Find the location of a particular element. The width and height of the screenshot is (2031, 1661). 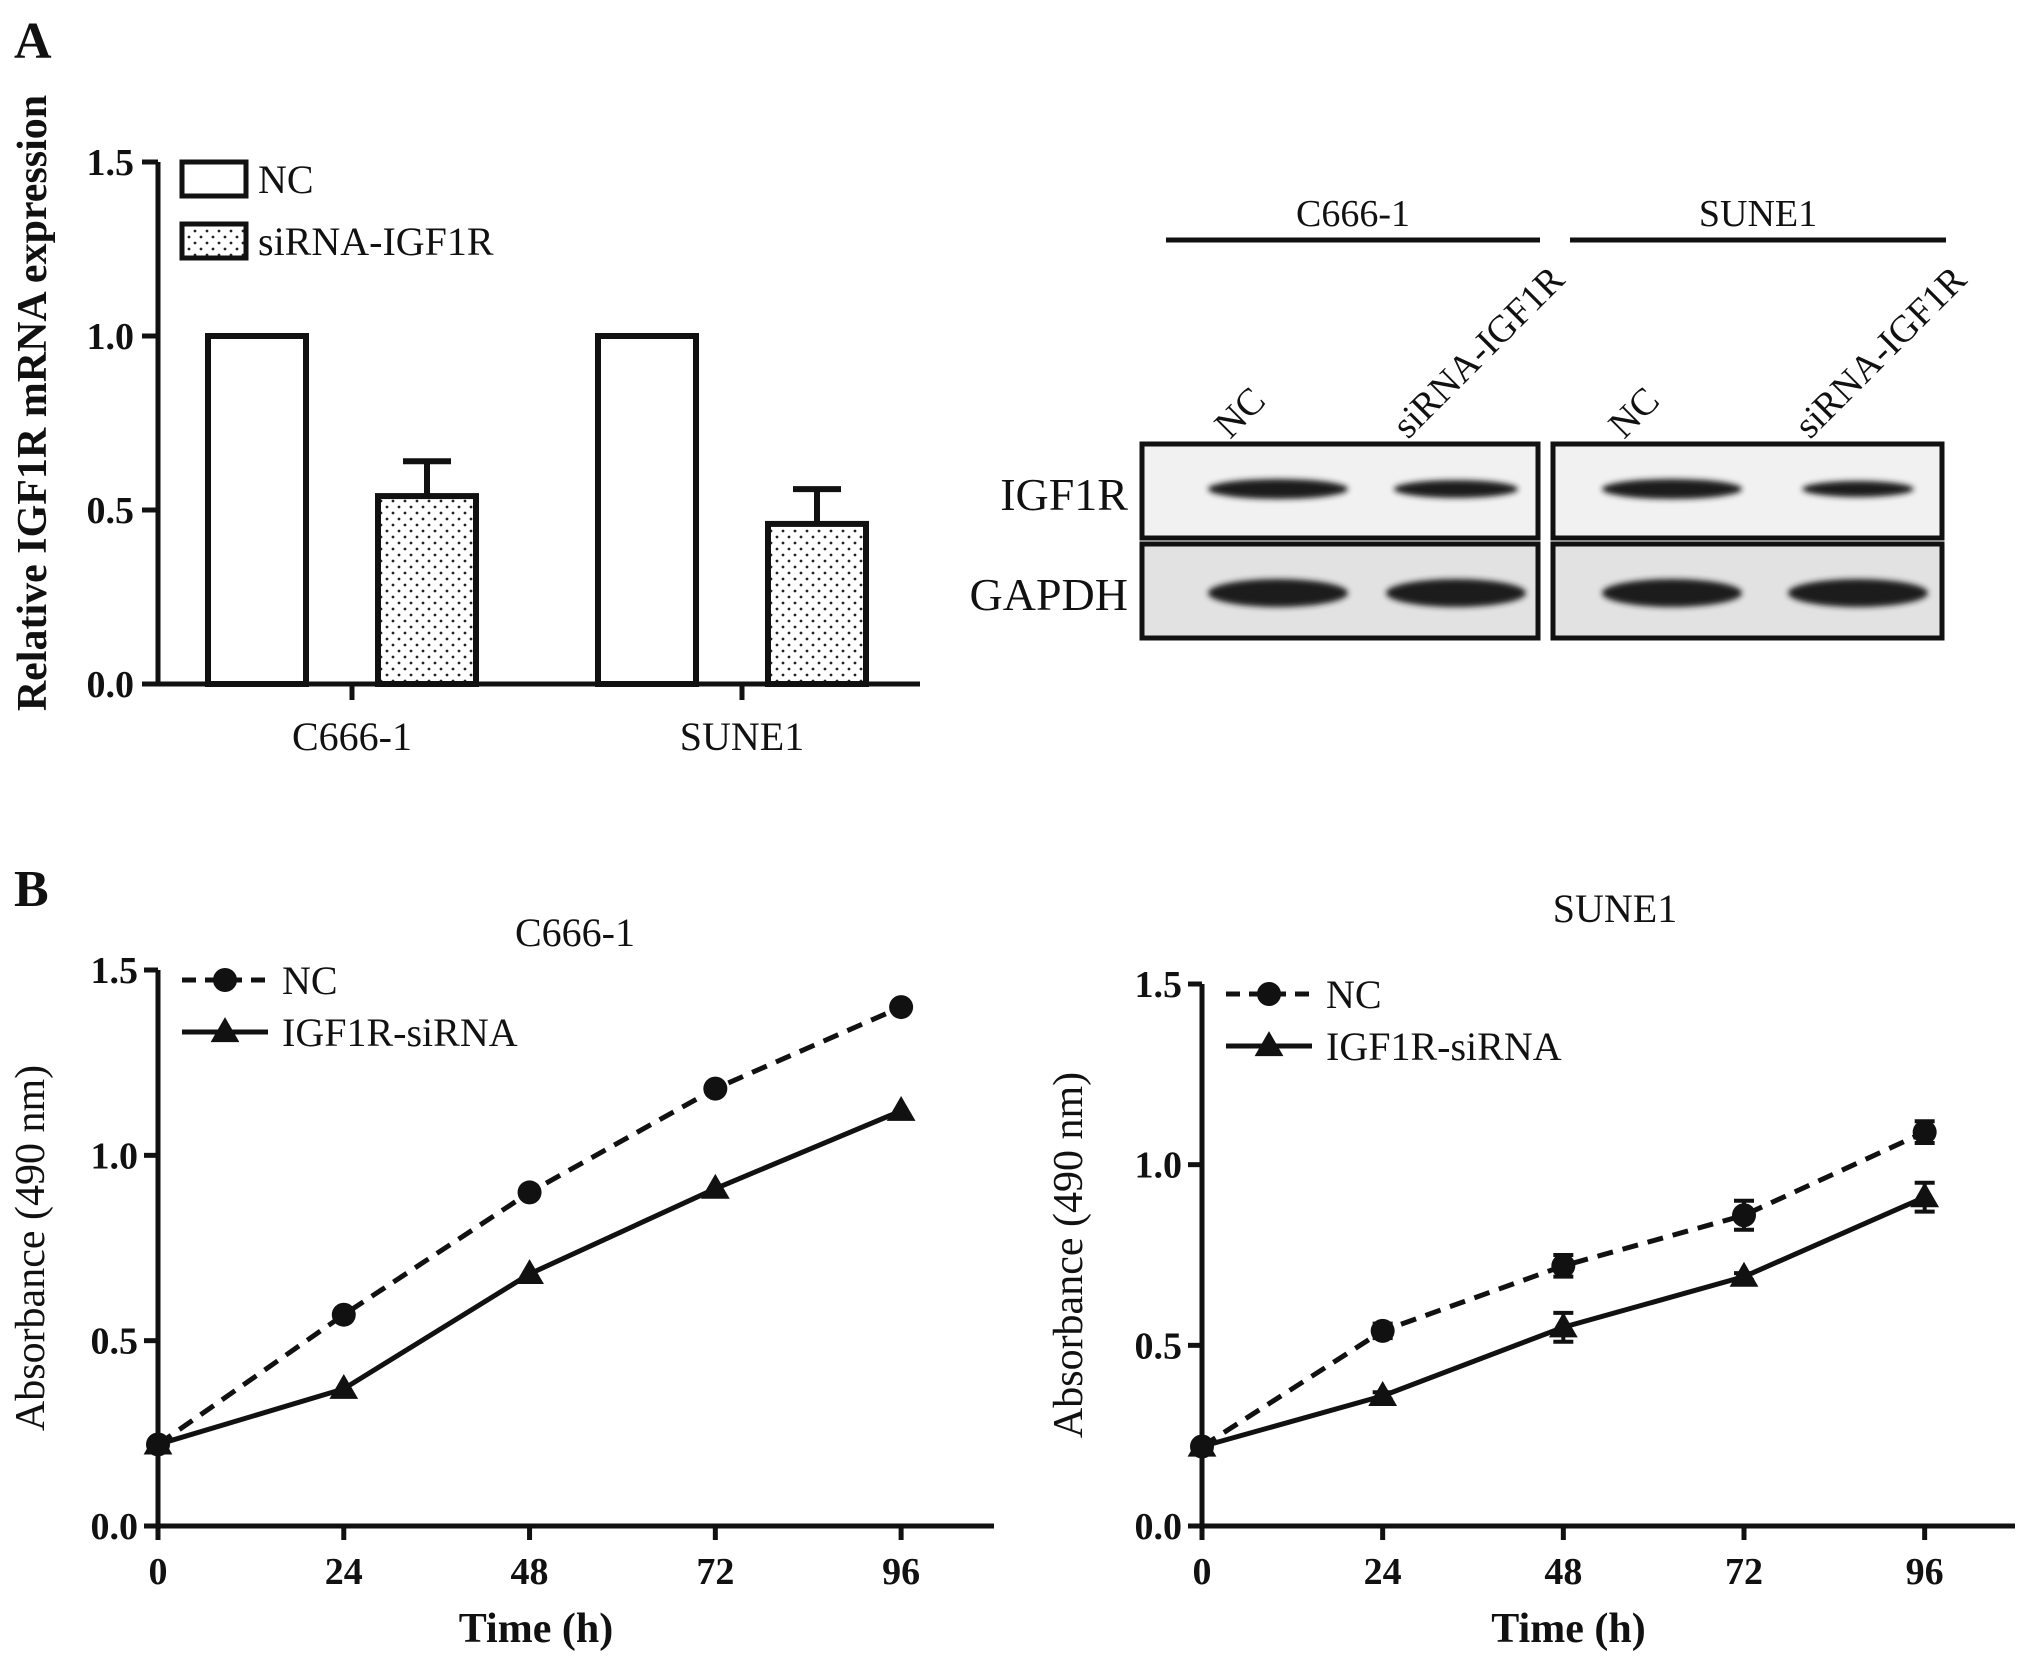

bar-sirna-igf1r-sune1 is located at coordinates (817, 603).